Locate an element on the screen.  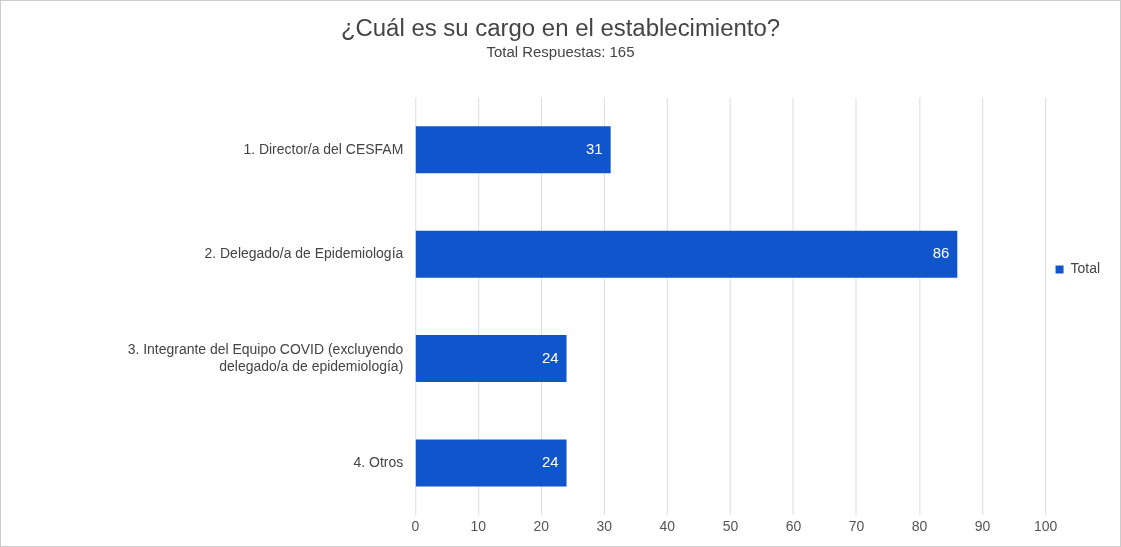
x-tick-label: 40 is located at coordinates (667, 525).